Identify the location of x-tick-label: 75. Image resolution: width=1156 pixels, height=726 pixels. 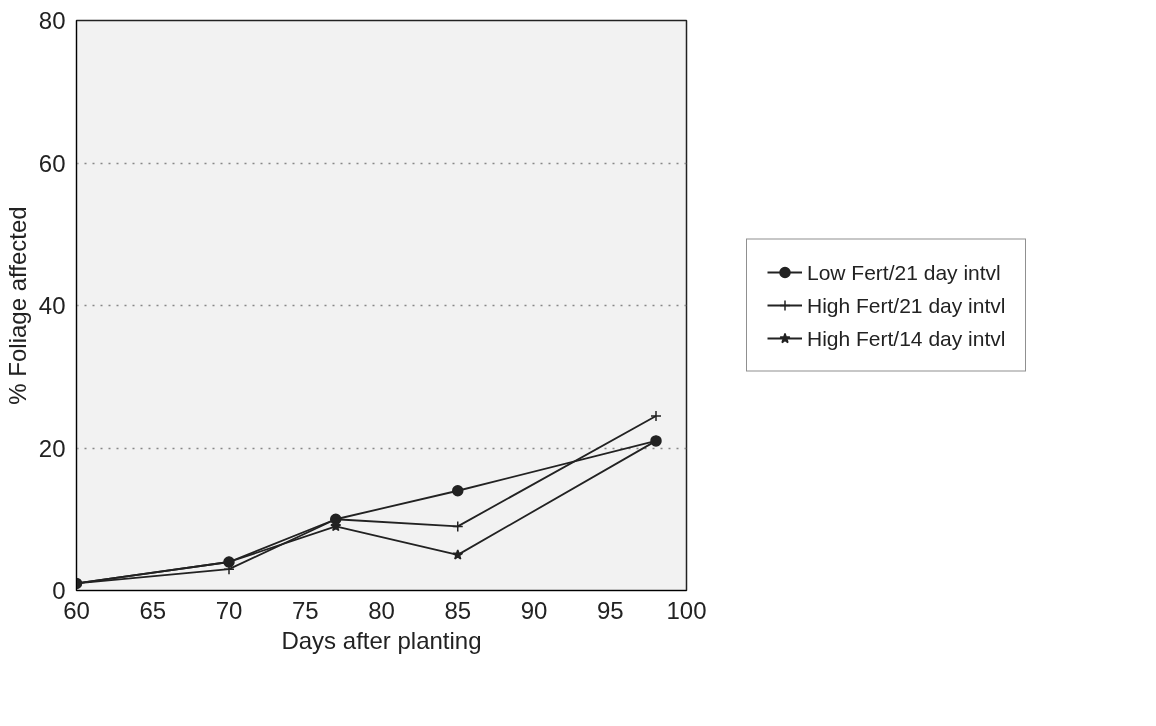
(305, 610).